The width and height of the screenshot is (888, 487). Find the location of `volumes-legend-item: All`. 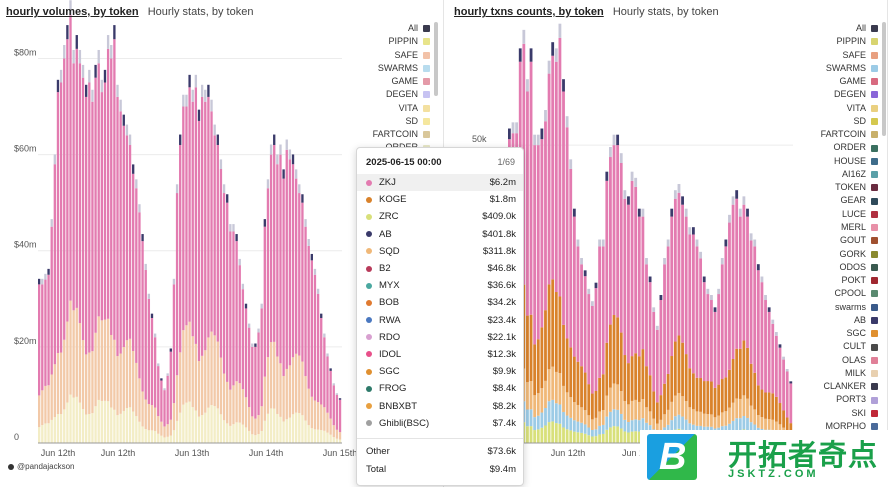

volumes-legend-item: All is located at coordinates (389, 28).